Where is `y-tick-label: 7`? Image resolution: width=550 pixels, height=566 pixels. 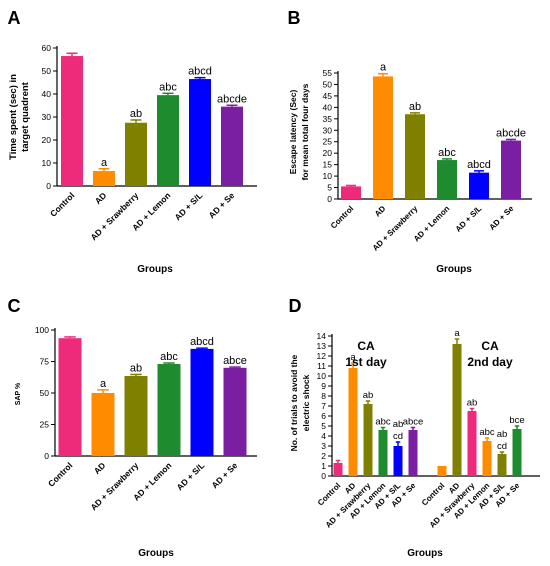
y-tick-label: 7 is located at coordinates (323, 406).